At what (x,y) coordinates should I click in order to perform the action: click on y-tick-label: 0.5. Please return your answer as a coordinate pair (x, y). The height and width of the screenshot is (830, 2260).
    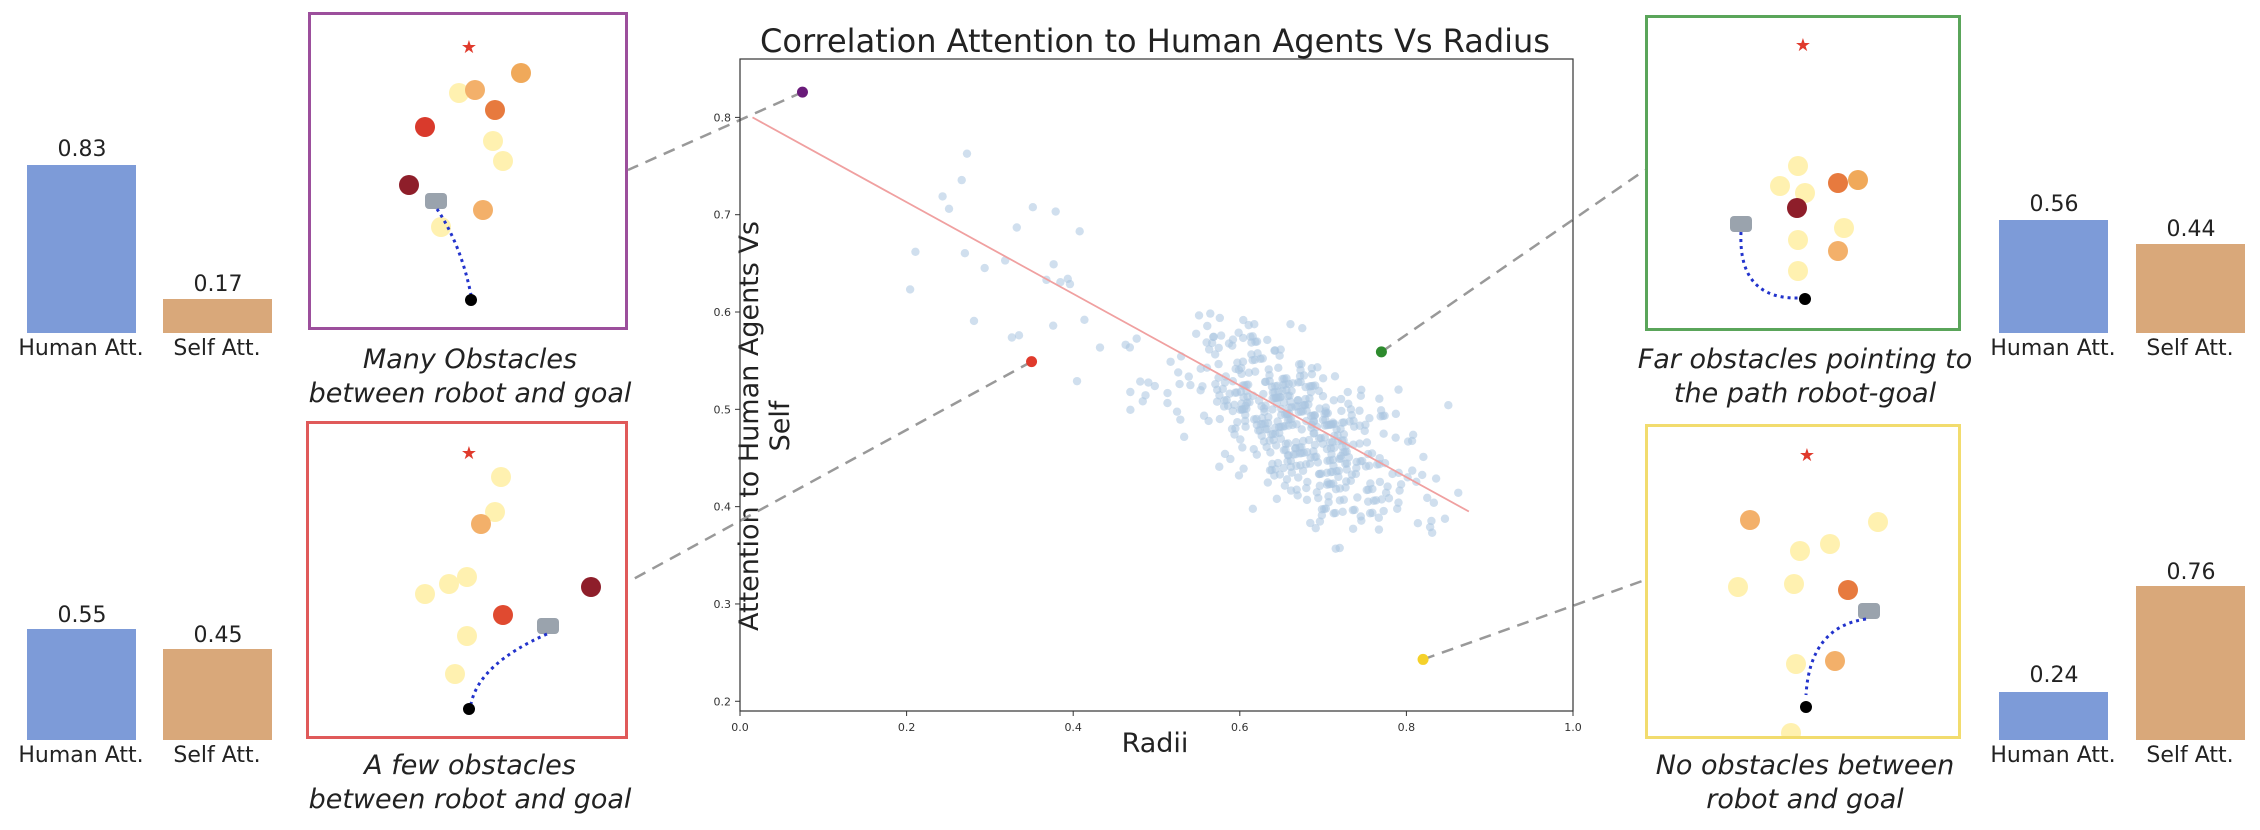
    Looking at the image, I should click on (723, 409).